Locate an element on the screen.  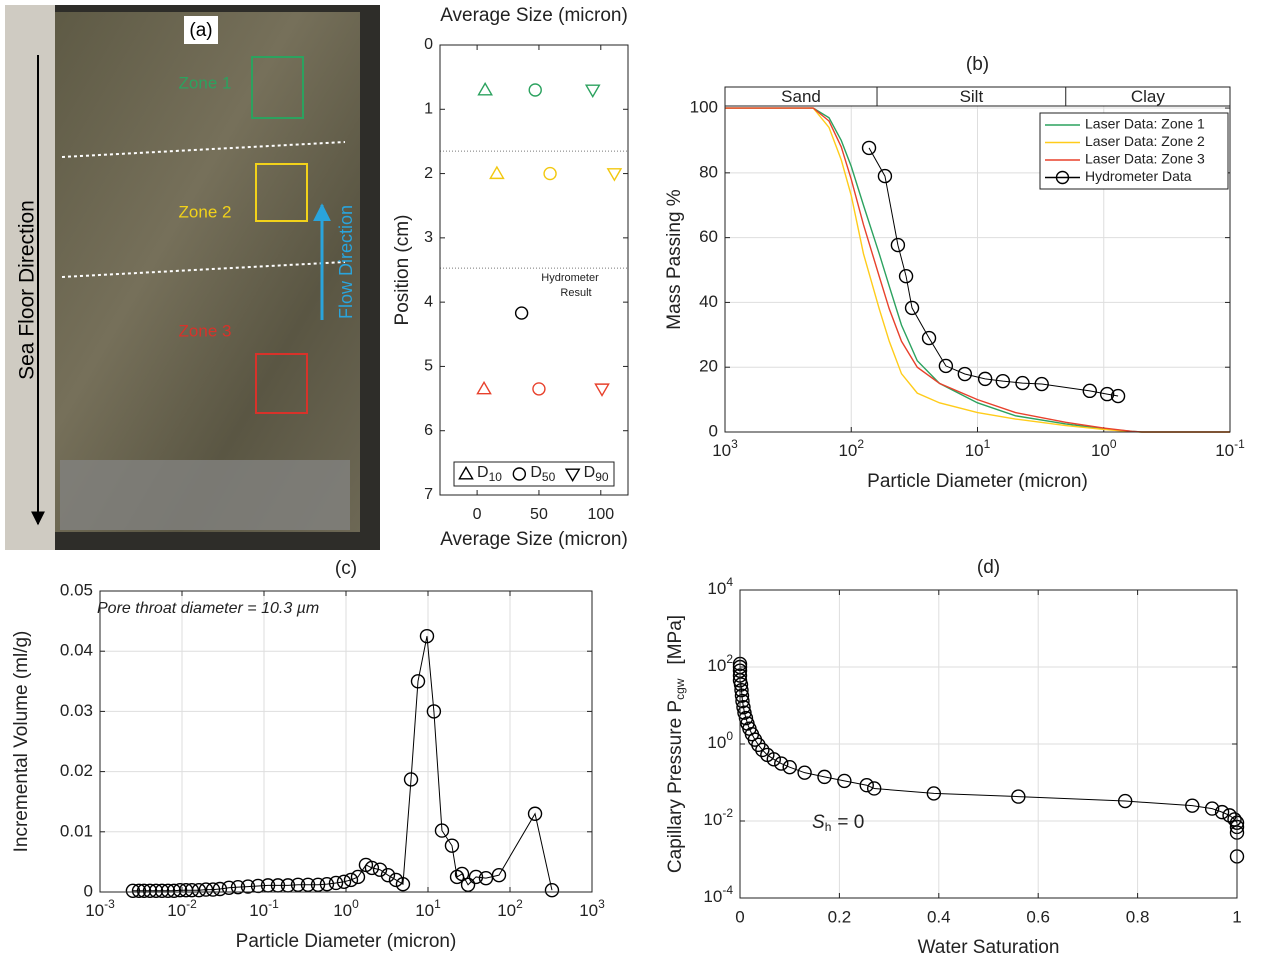
axis-label: Particle Diameter (micron) is located at coordinates (346, 941).